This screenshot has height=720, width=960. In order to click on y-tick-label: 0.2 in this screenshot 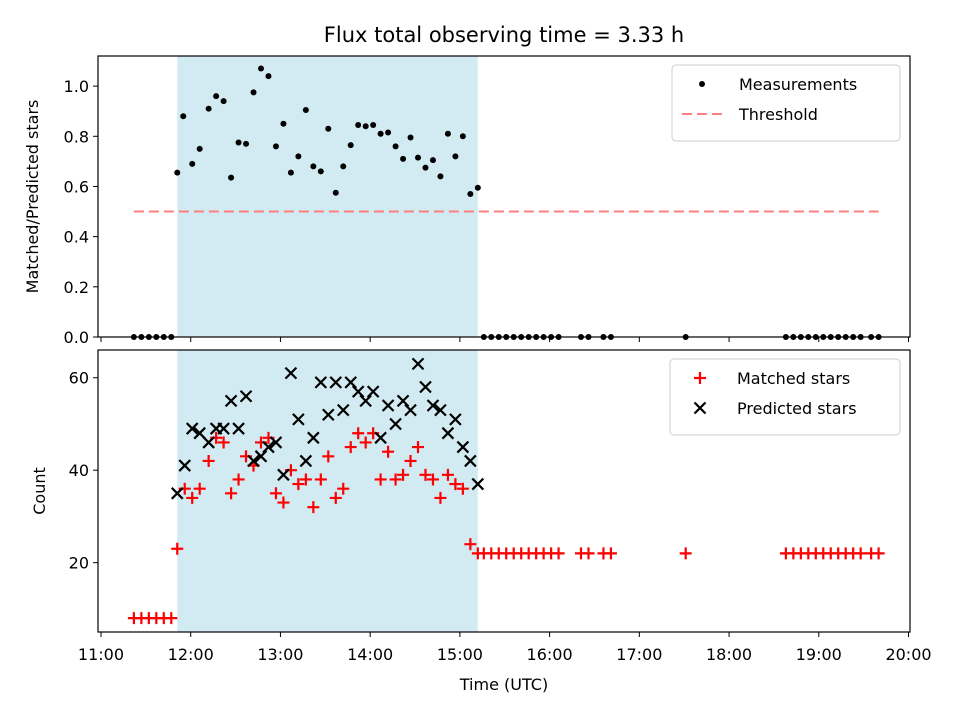, I will do `click(76, 287)`.